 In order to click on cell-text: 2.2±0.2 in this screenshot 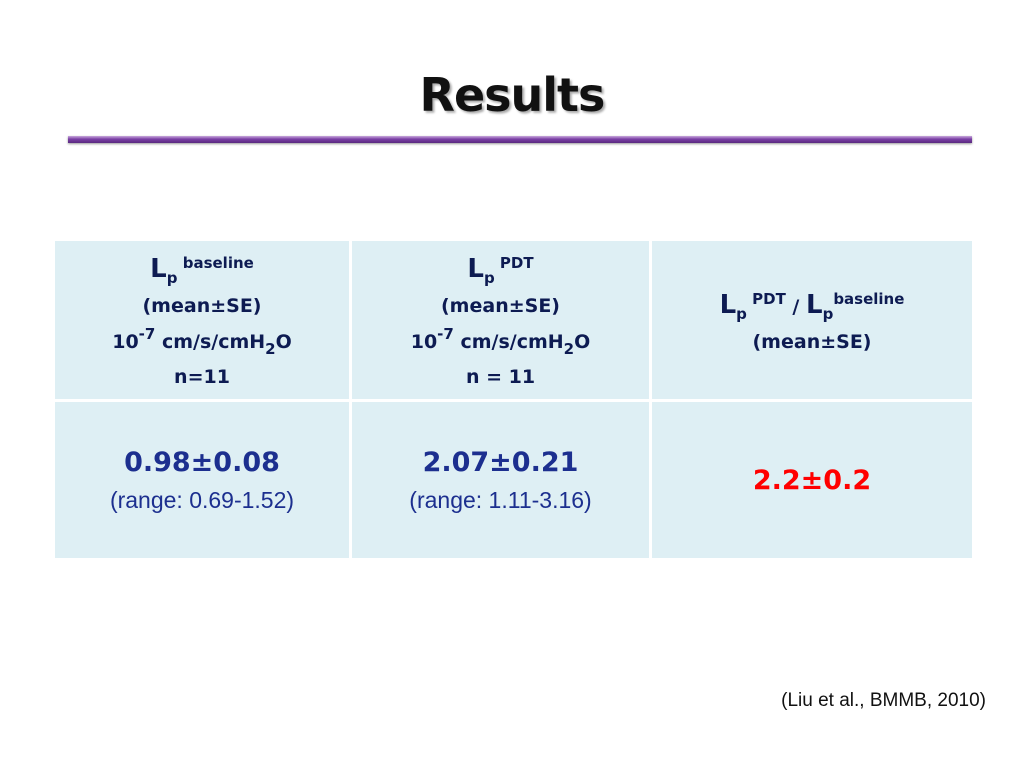, I will do `click(812, 480)`.